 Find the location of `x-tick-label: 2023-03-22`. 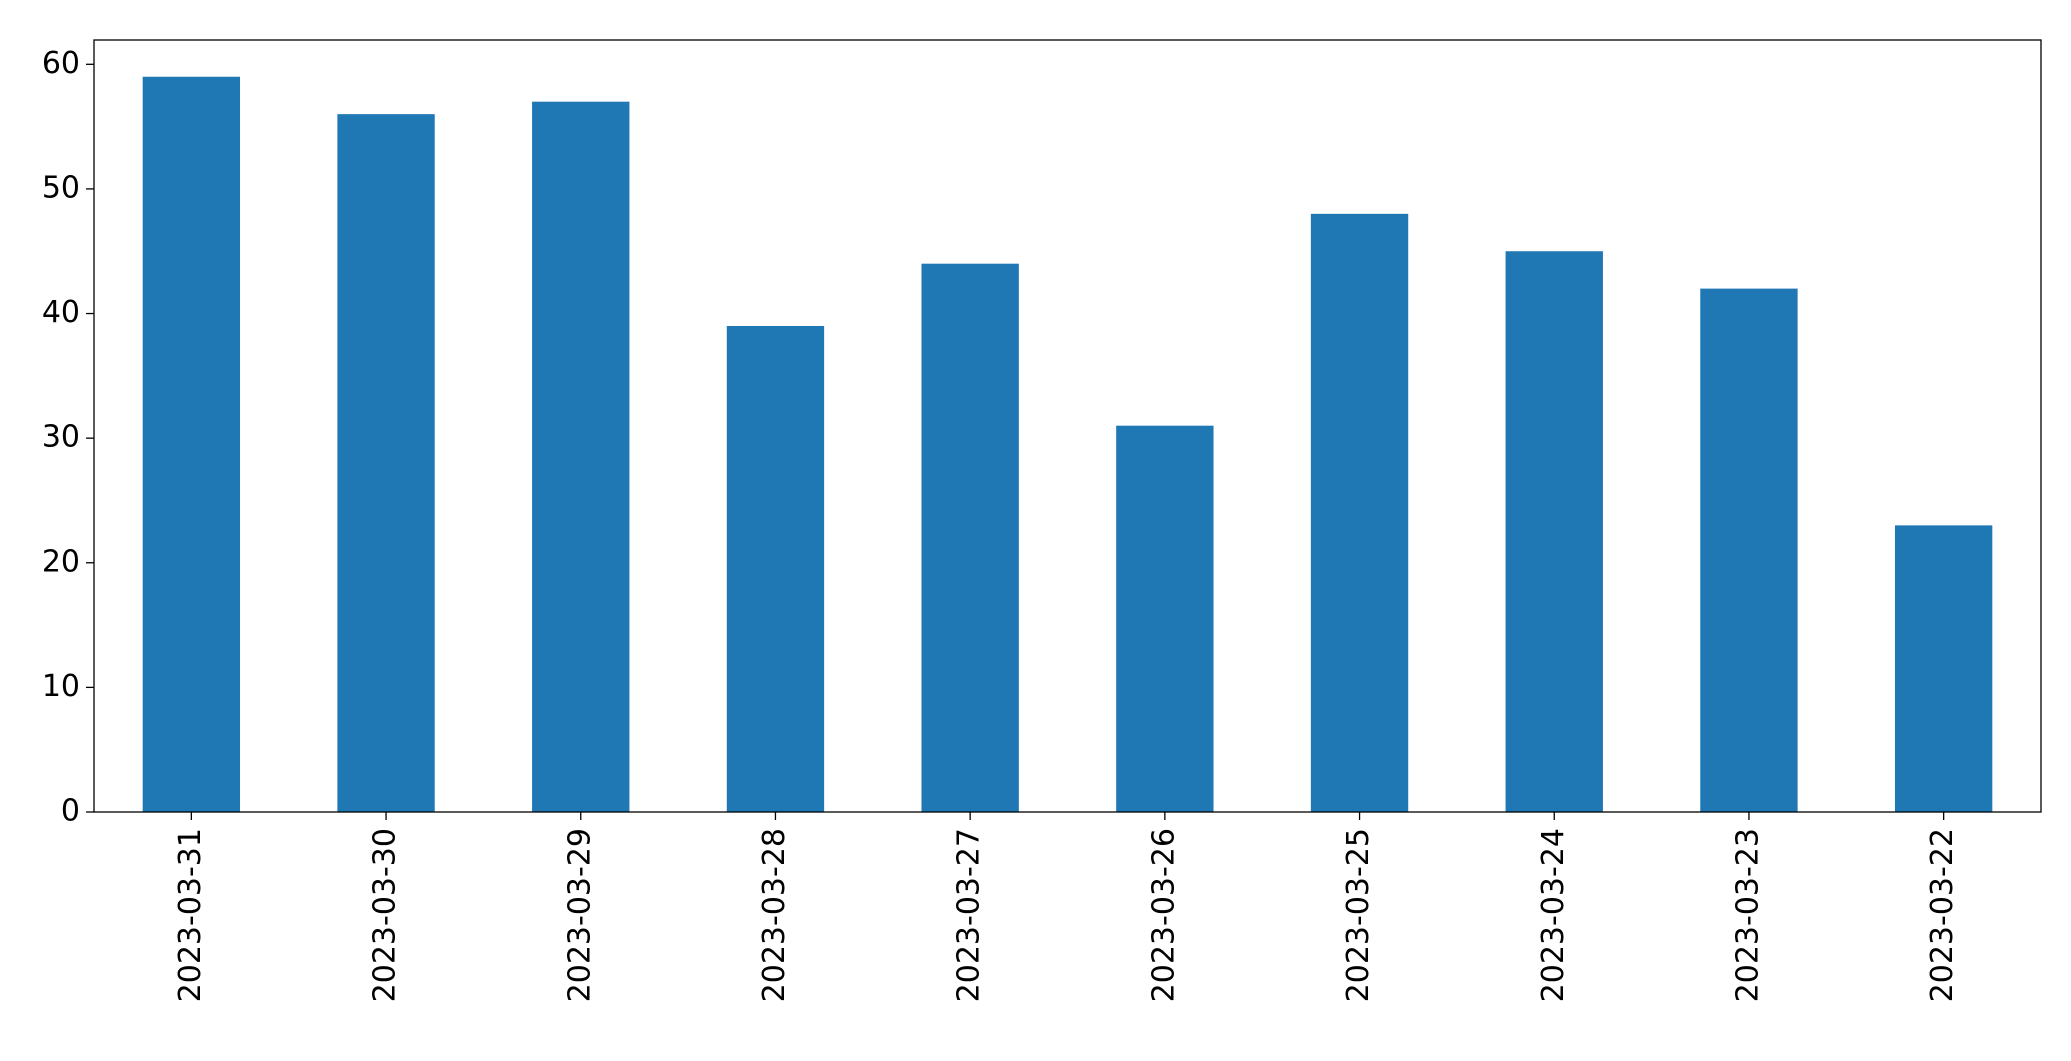

x-tick-label: 2023-03-22 is located at coordinates (1942, 915).